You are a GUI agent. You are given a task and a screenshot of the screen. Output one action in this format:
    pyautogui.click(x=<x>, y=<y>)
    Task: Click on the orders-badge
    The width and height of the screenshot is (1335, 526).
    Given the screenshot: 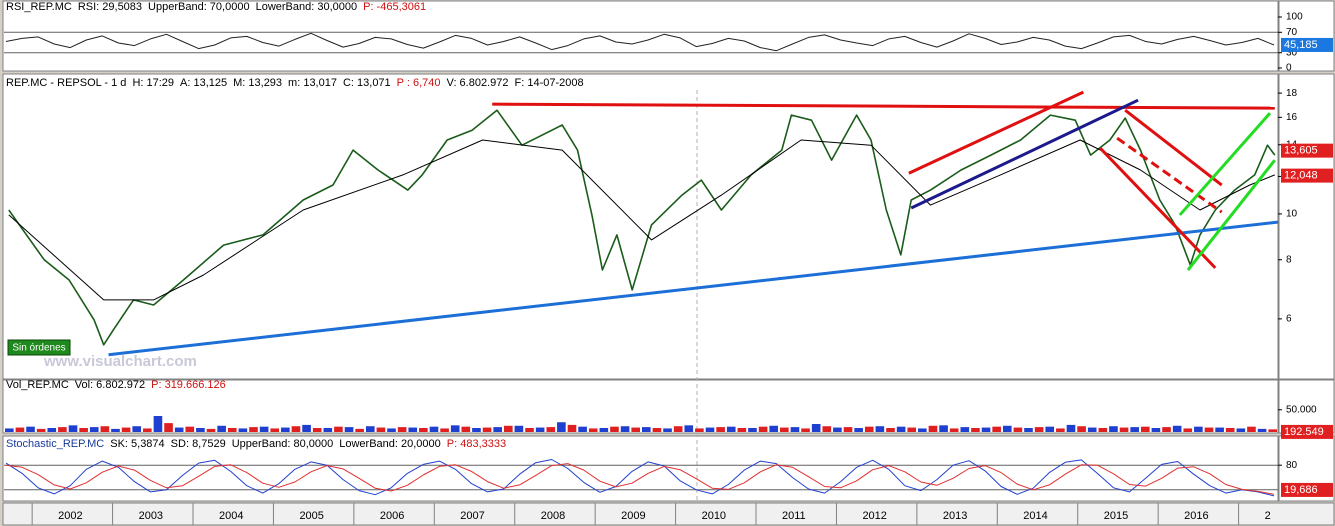 What is the action you would take?
    pyautogui.click(x=39, y=347)
    